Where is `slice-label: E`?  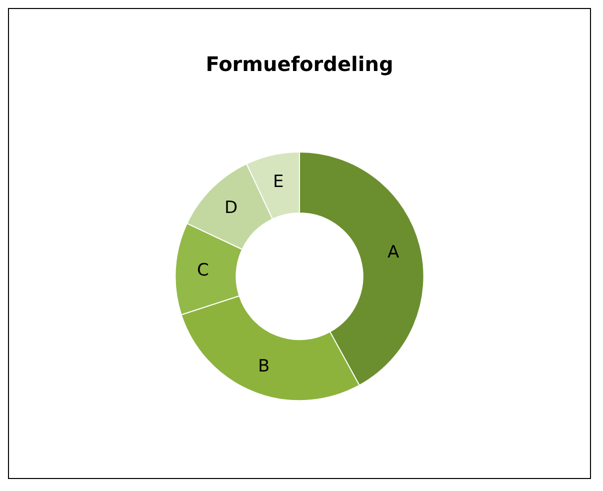 slice-label: E is located at coordinates (278, 182).